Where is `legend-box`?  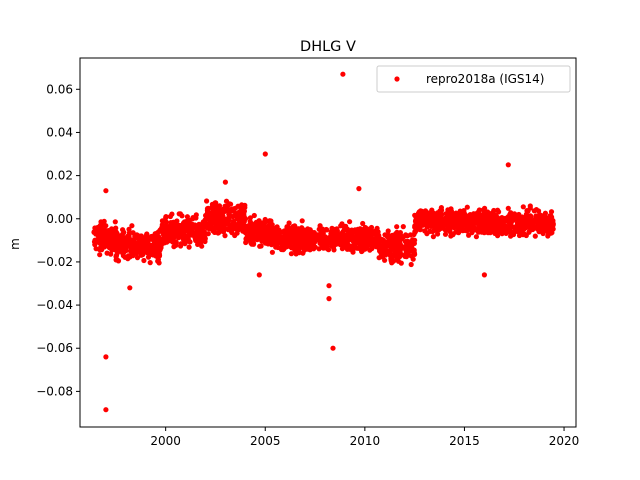 legend-box is located at coordinates (473, 79).